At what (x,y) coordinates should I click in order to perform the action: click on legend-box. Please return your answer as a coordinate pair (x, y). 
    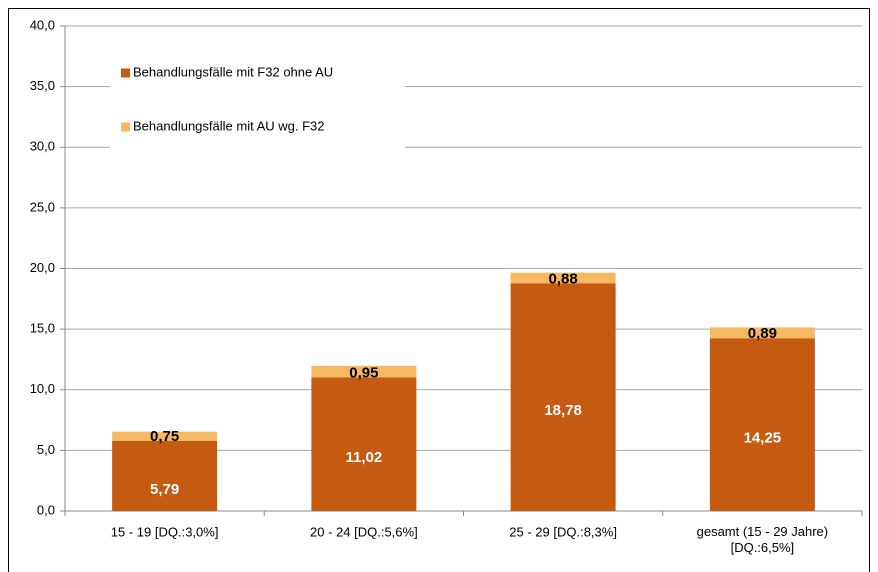
    Looking at the image, I should click on (257, 100).